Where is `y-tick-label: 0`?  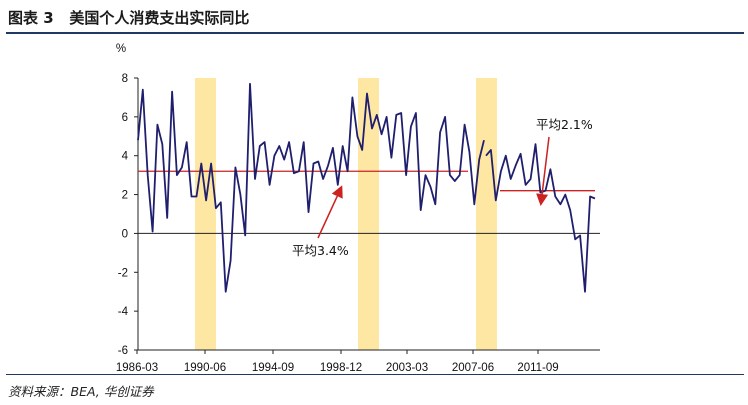
y-tick-label: 0 is located at coordinates (125, 234).